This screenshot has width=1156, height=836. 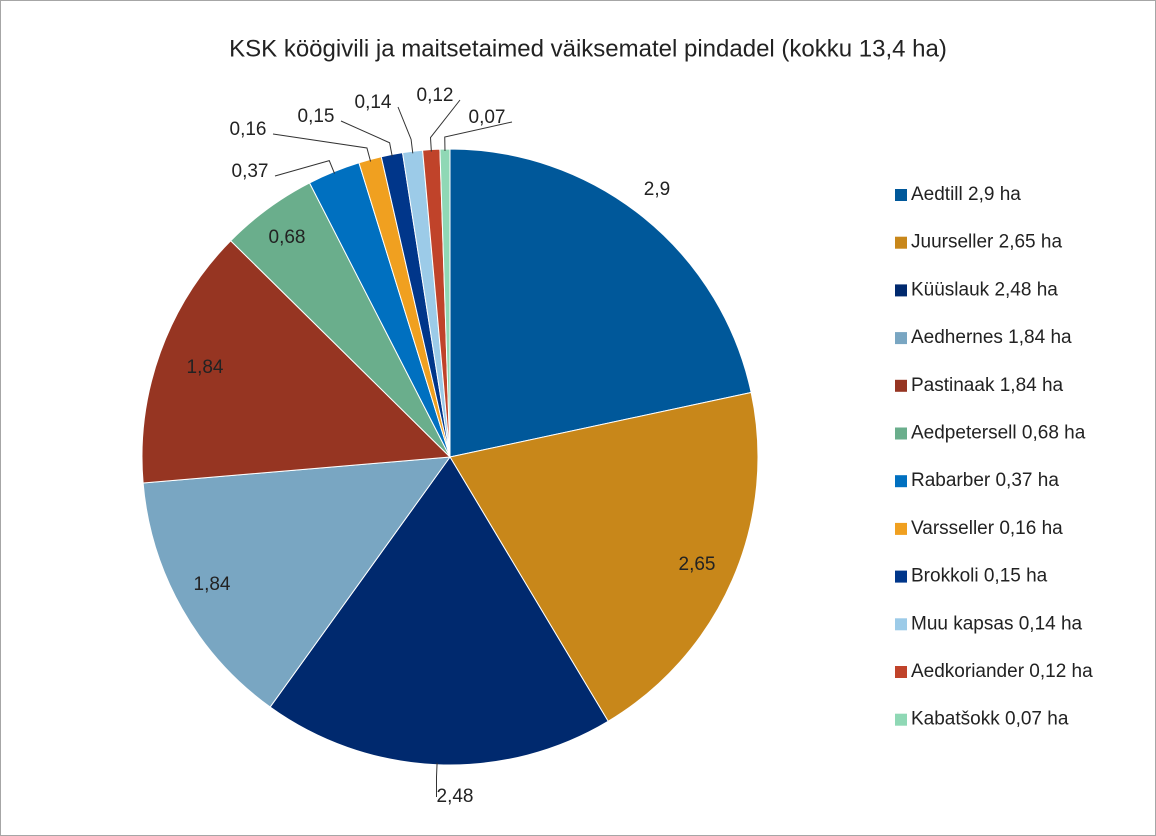 What do you see at coordinates (984, 289) in the screenshot?
I see `legend-label: Küüslauk 2,48 ha` at bounding box center [984, 289].